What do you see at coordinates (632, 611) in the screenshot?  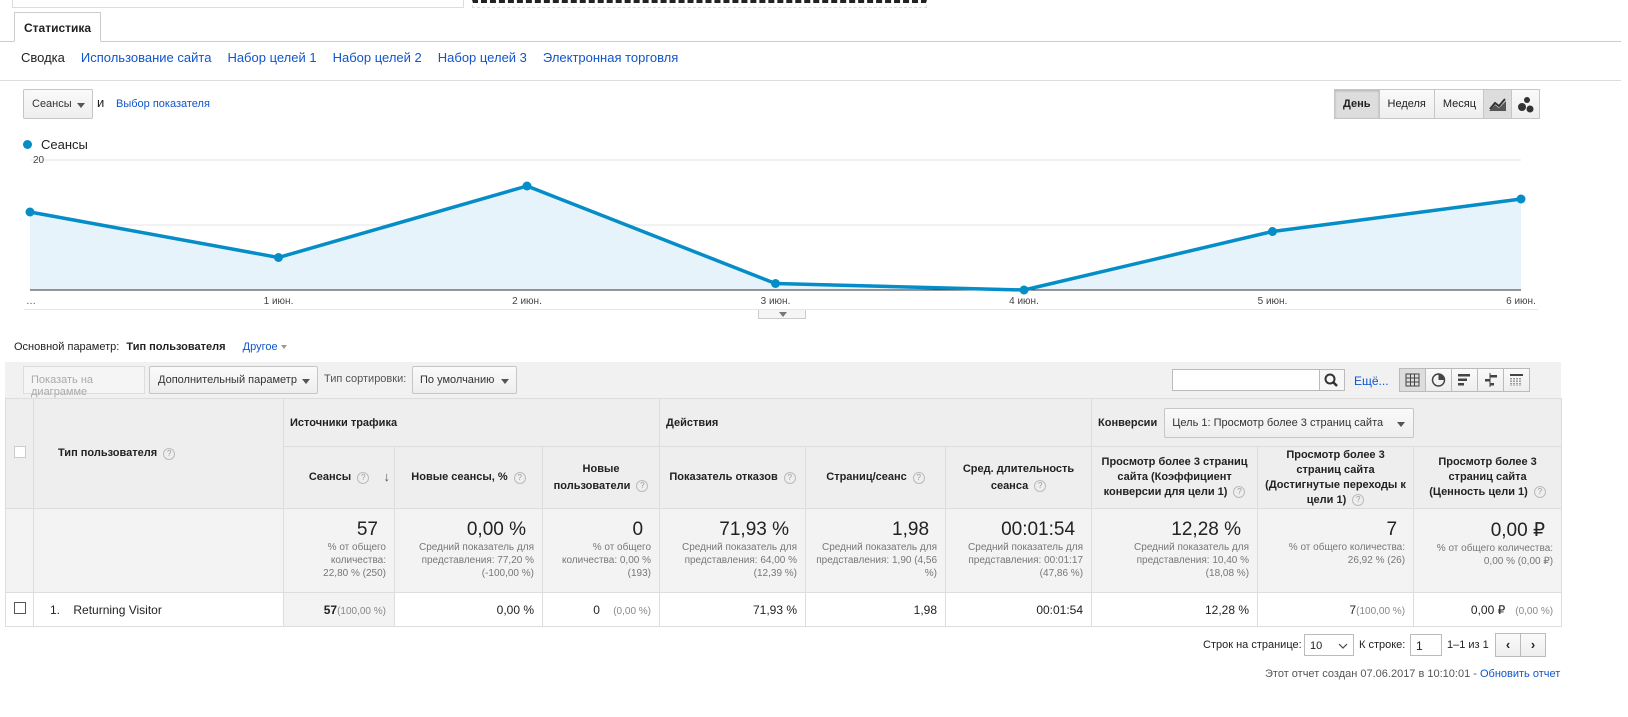 I see `cell-pct: (0,00 %)` at bounding box center [632, 611].